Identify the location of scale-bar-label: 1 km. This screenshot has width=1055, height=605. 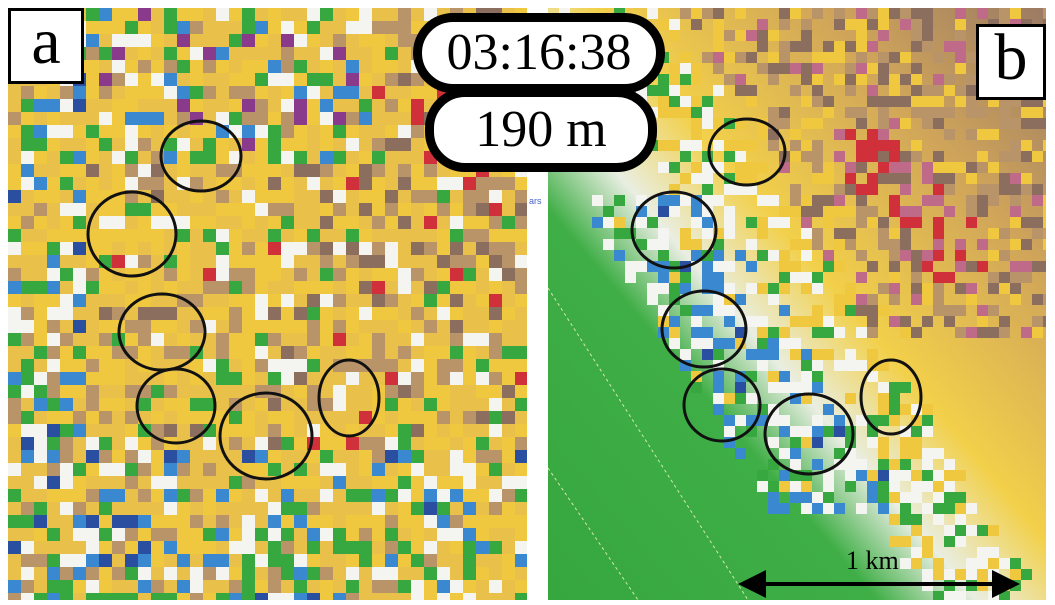
(872, 560).